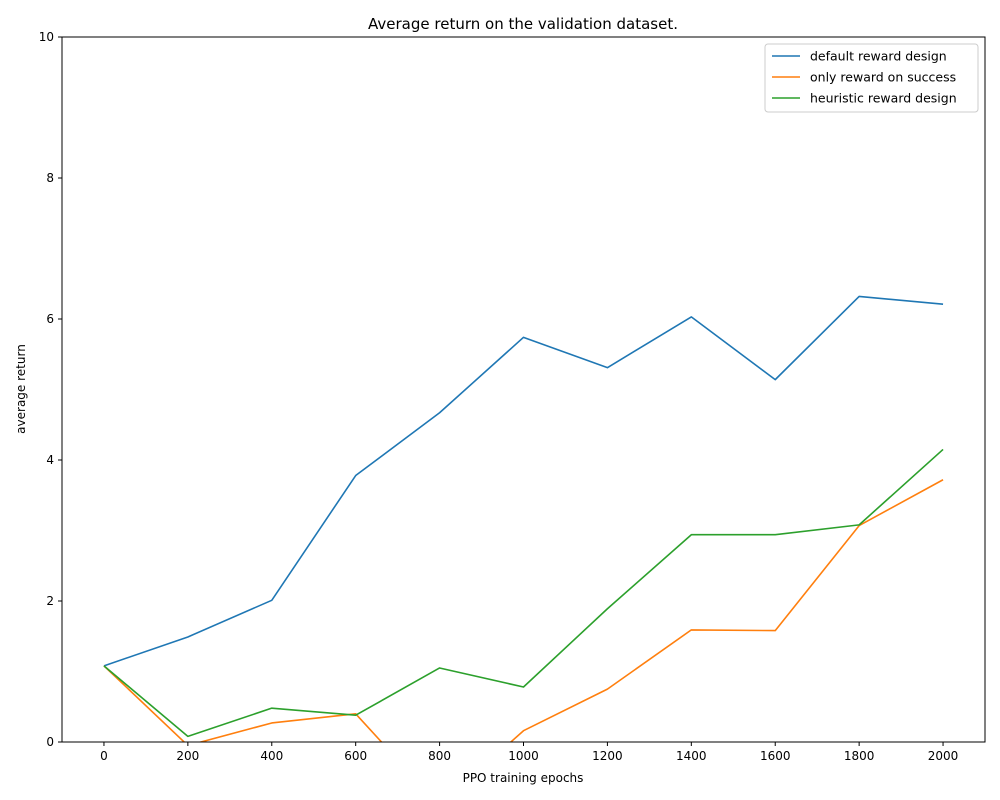 Image resolution: width=1000 pixels, height=800 pixels. What do you see at coordinates (943, 756) in the screenshot?
I see `x-tick-label: 2000` at bounding box center [943, 756].